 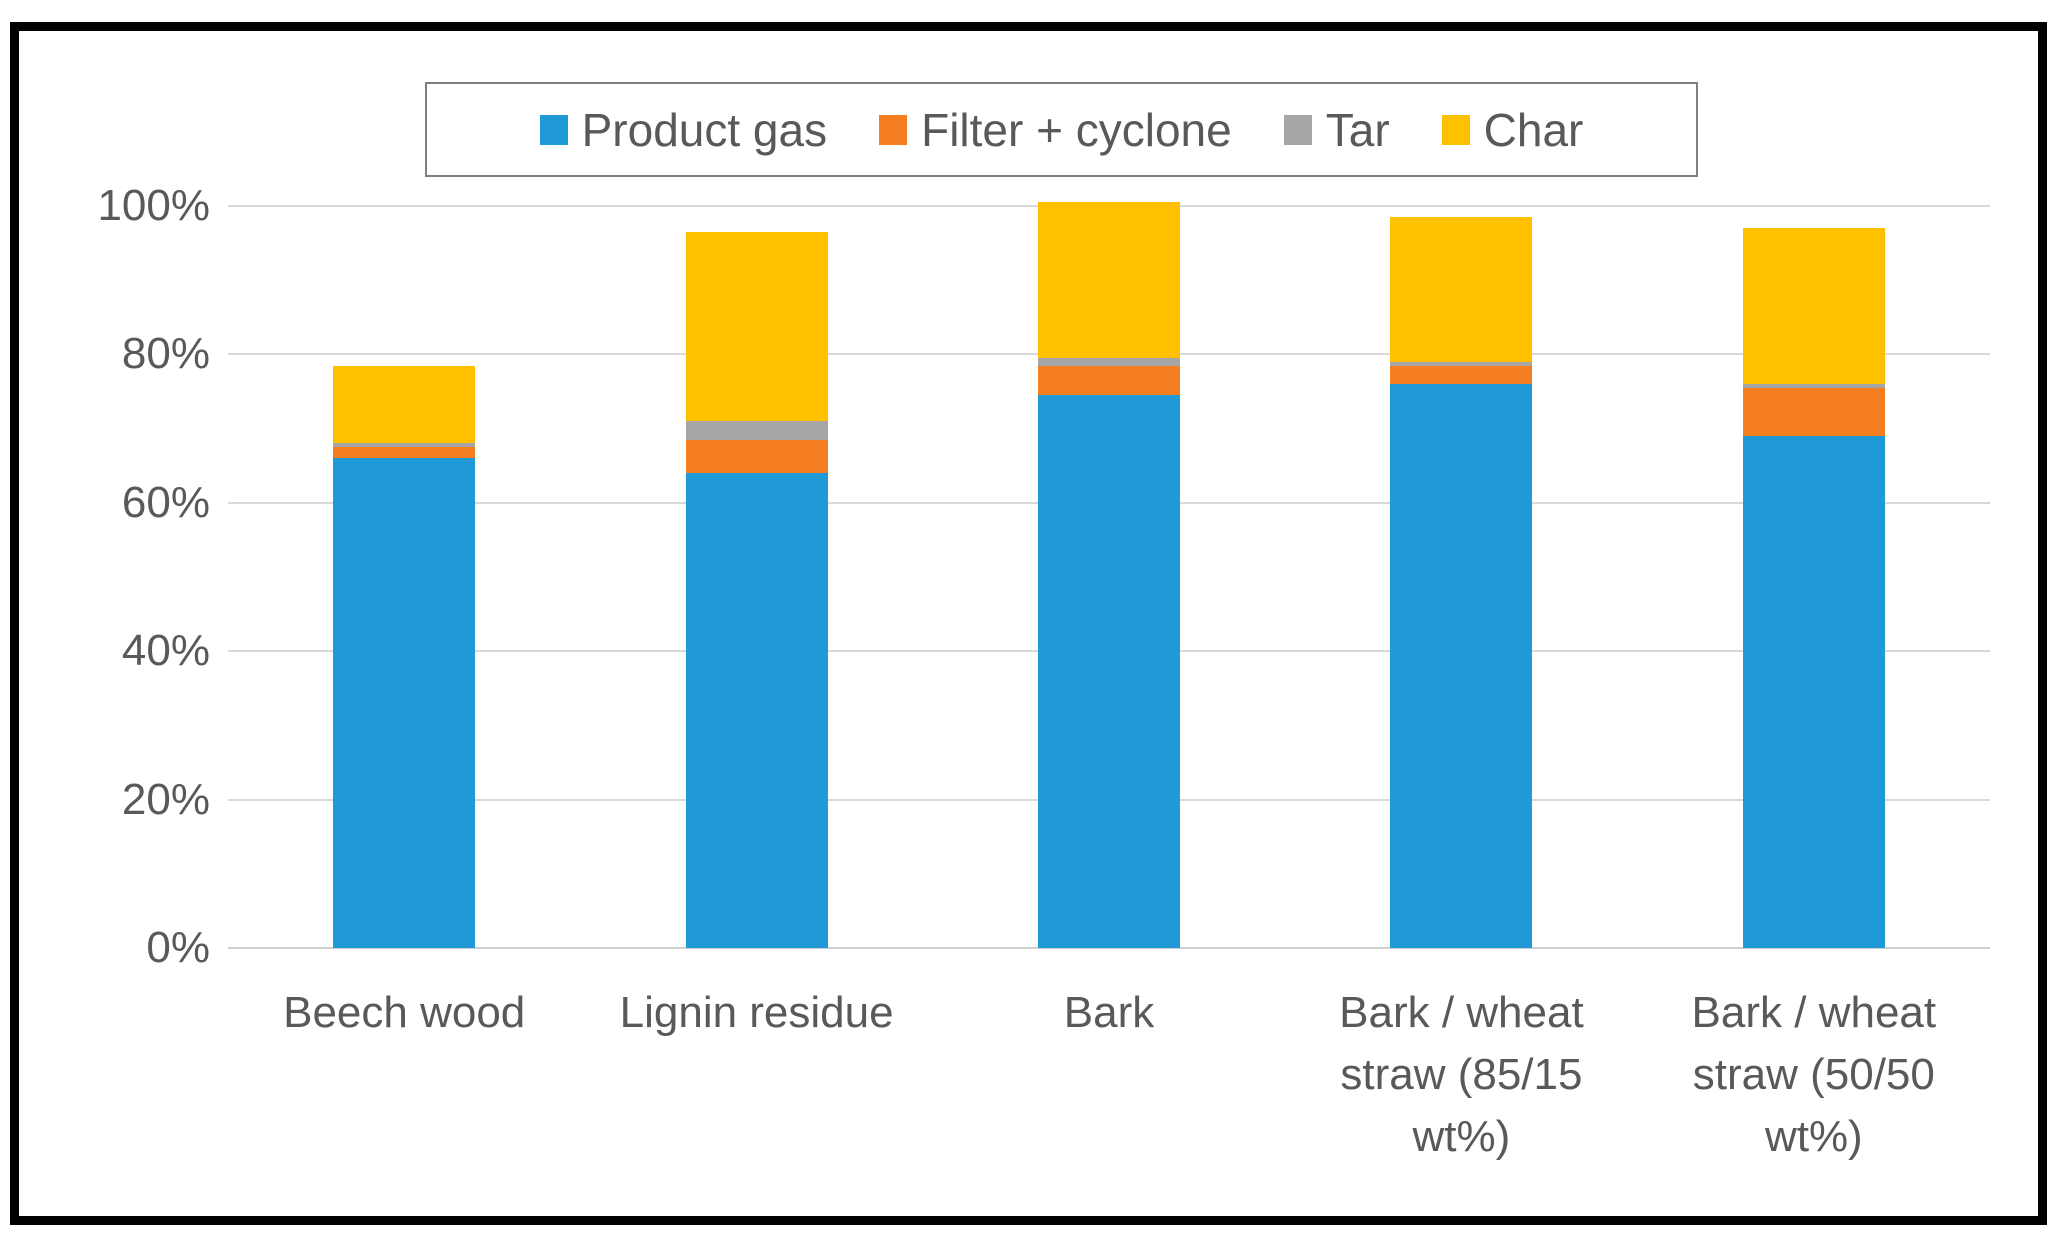 I want to click on category-label: Bark, so click(x=1109, y=1012).